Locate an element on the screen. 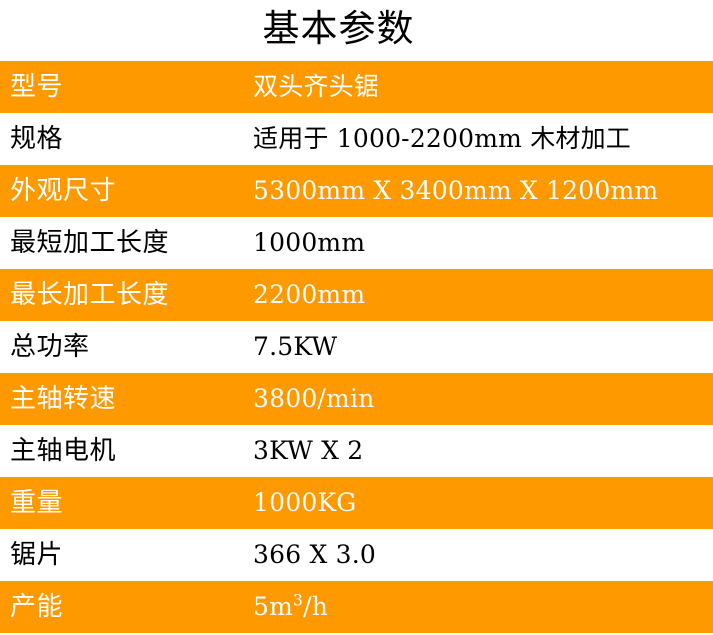 Image resolution: width=713 pixels, height=635 pixels. table-row: 最长加工长度 2200mm is located at coordinates (356, 295).